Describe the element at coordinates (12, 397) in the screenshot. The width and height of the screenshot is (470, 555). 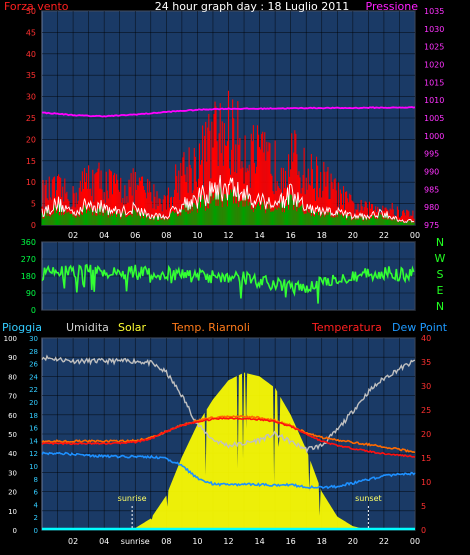
I see `percent-tick-label: 70` at that location.